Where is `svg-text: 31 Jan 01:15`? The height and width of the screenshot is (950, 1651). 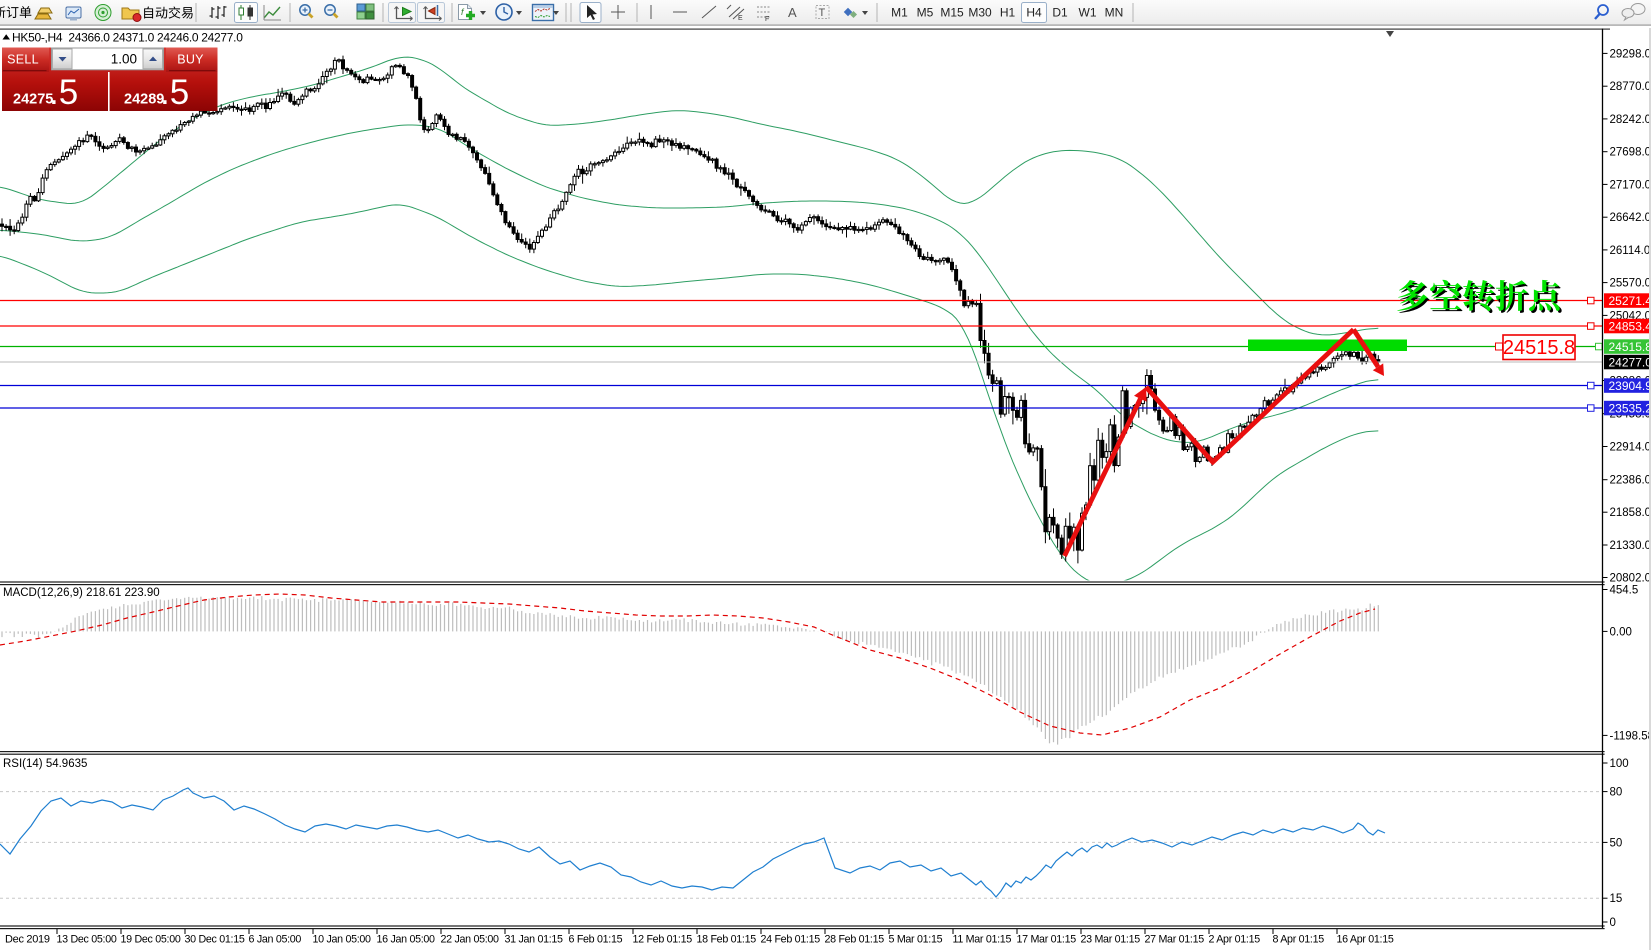
svg-text: 31 Jan 01:15 is located at coordinates (534, 940).